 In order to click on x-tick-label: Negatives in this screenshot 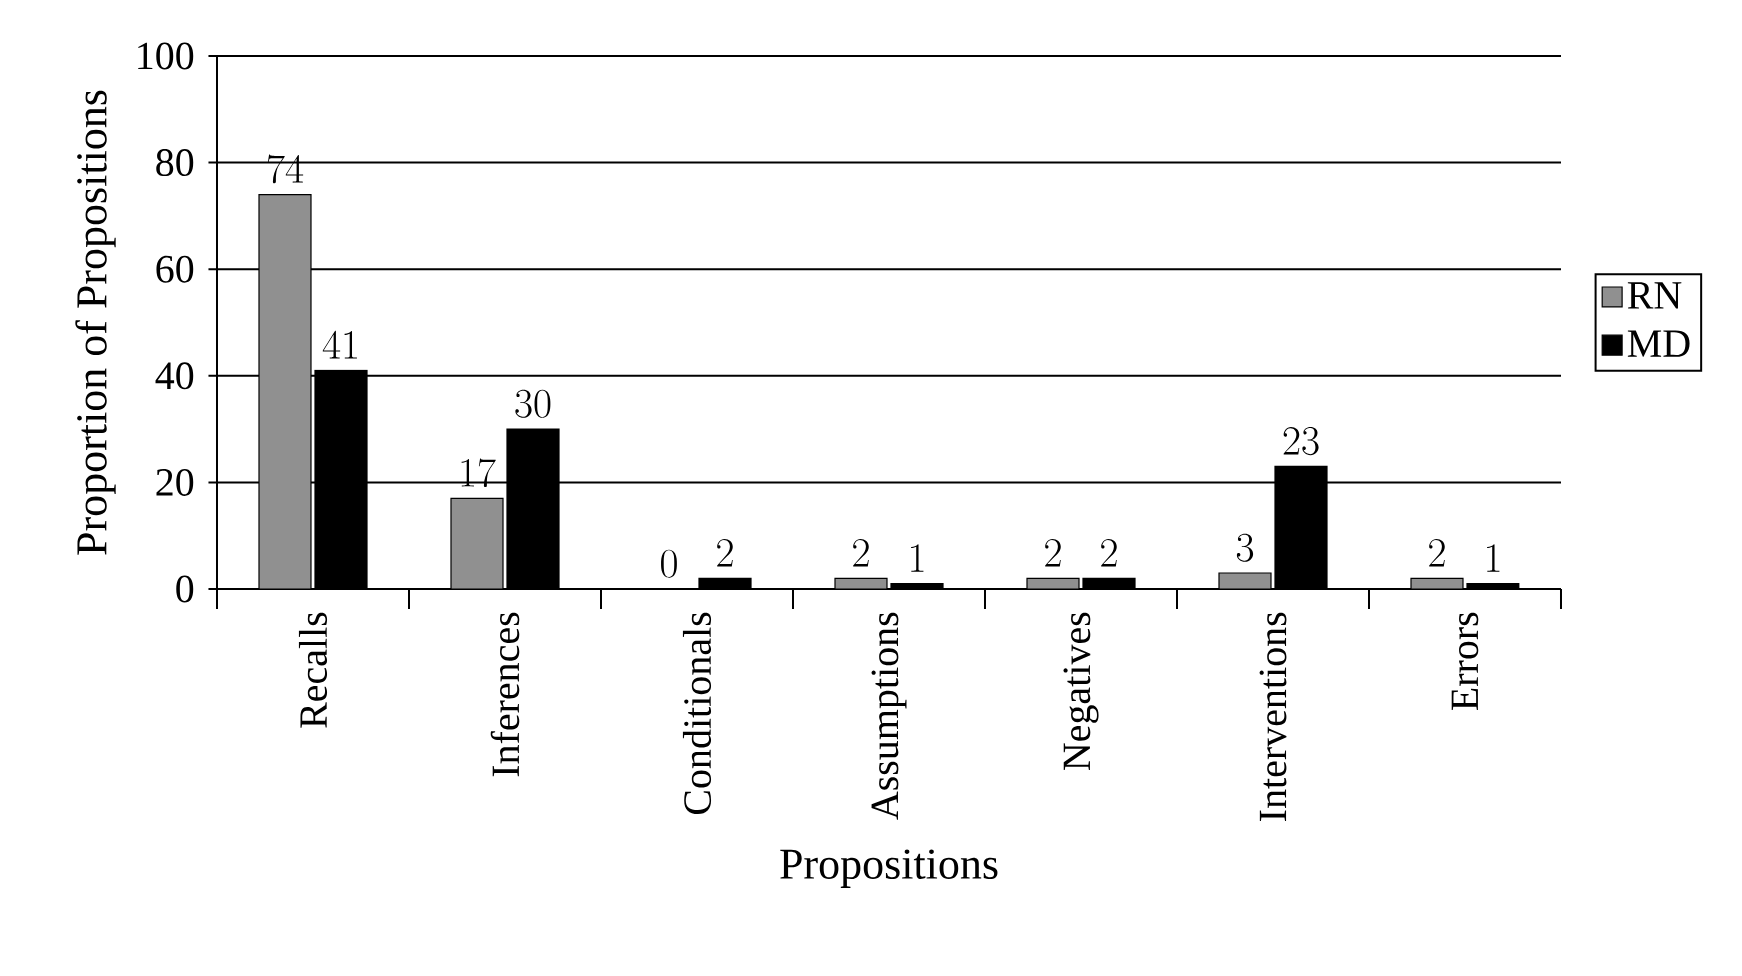, I will do `click(1081, 691)`.